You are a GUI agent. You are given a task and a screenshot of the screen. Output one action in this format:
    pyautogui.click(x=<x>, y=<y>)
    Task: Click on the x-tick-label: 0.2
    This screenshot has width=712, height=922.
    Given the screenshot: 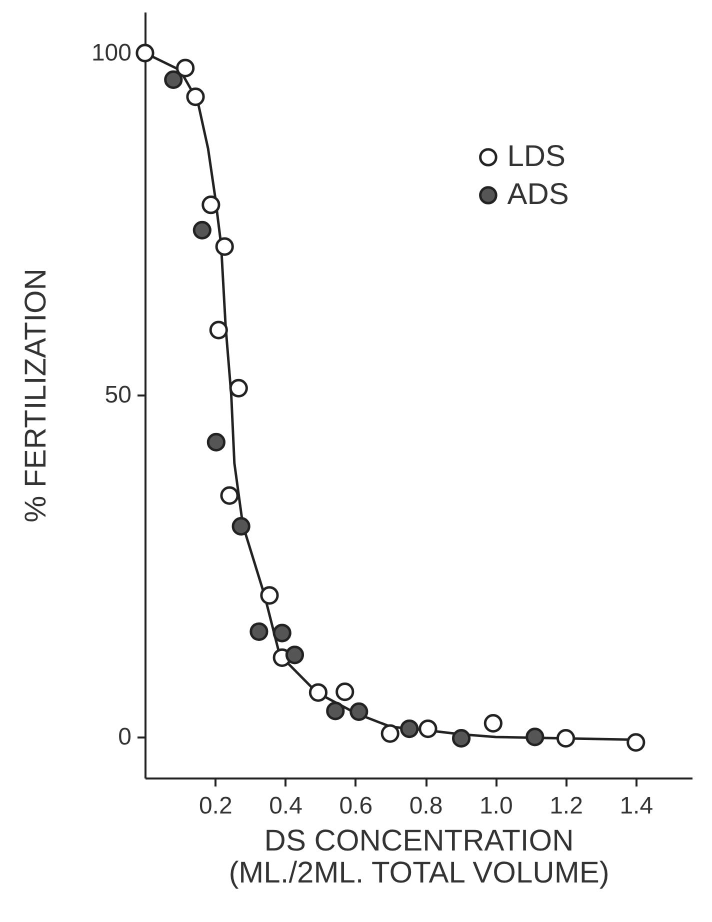 What is the action you would take?
    pyautogui.click(x=215, y=806)
    